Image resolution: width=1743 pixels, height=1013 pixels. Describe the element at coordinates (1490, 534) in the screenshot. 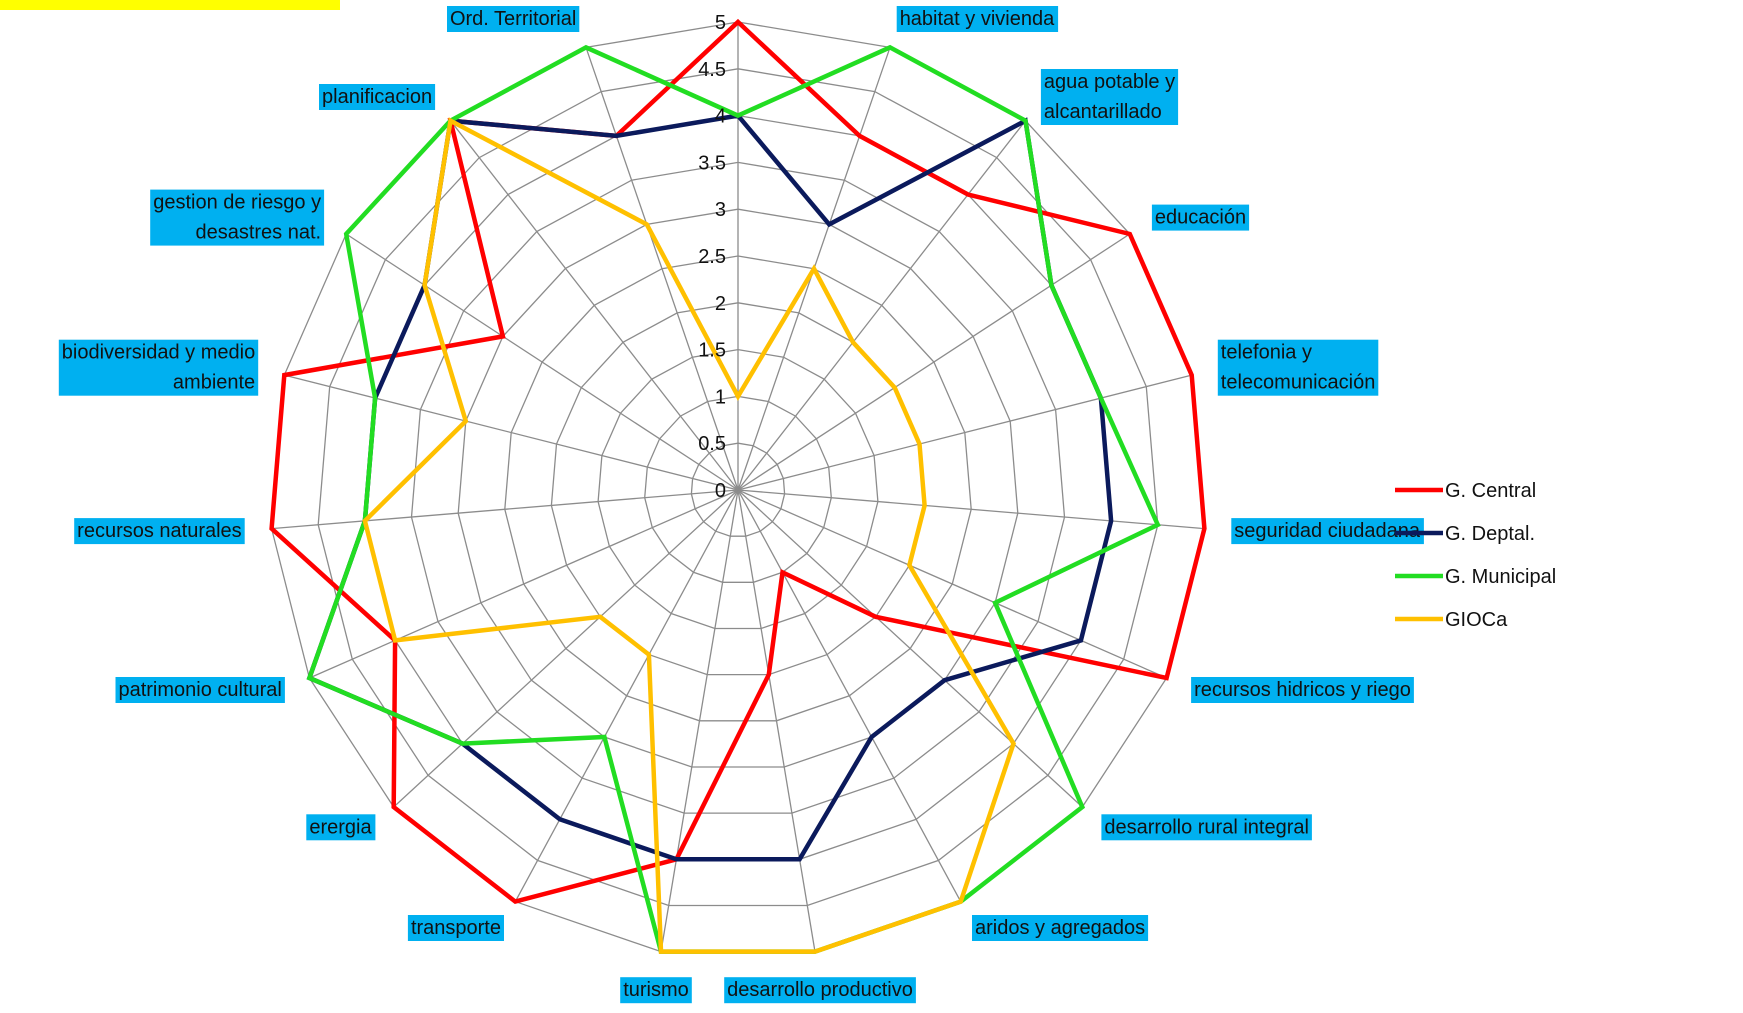

I see `legend-label: G. Deptal.` at that location.